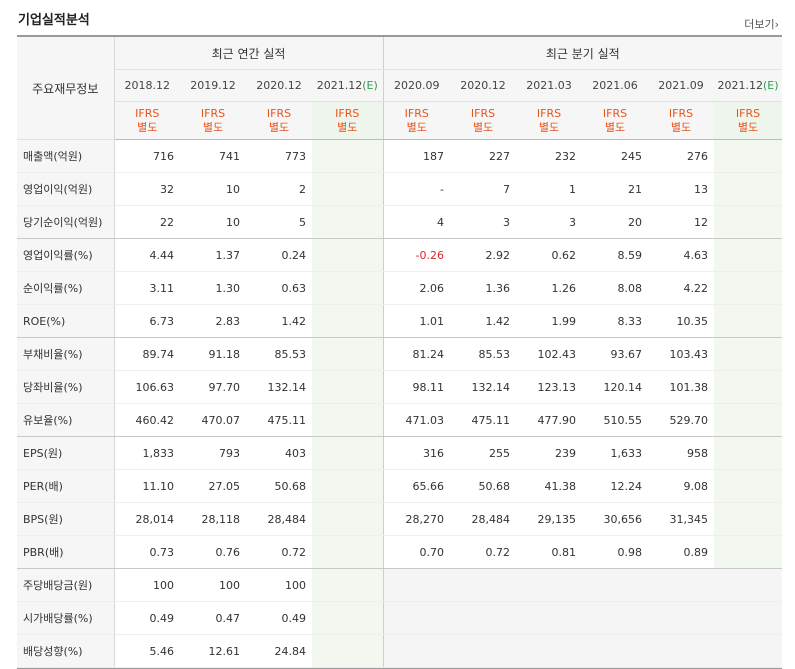 The height and width of the screenshot is (669, 795). What do you see at coordinates (483, 453) in the screenshot?
I see `quarter-value: 255` at bounding box center [483, 453].